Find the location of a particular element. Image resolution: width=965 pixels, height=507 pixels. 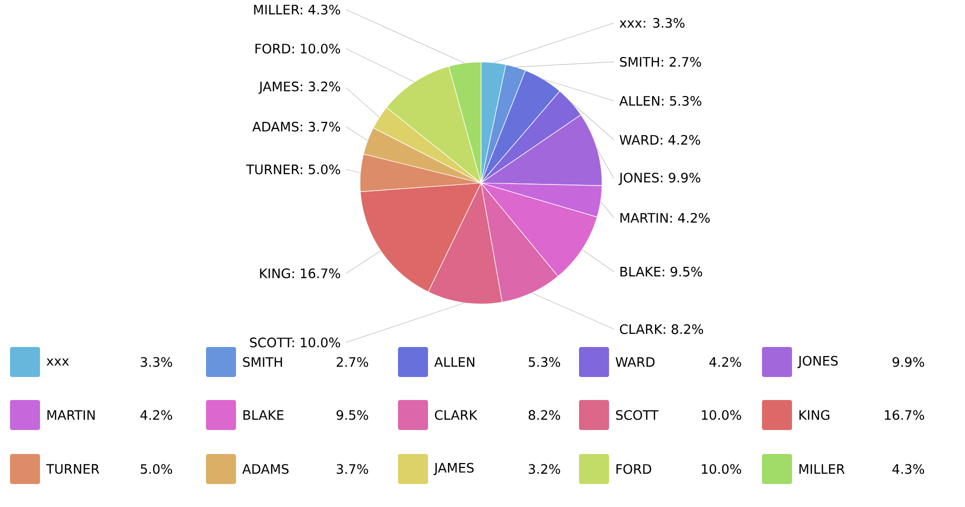

text: KING: 16.7% is located at coordinates (300, 273).